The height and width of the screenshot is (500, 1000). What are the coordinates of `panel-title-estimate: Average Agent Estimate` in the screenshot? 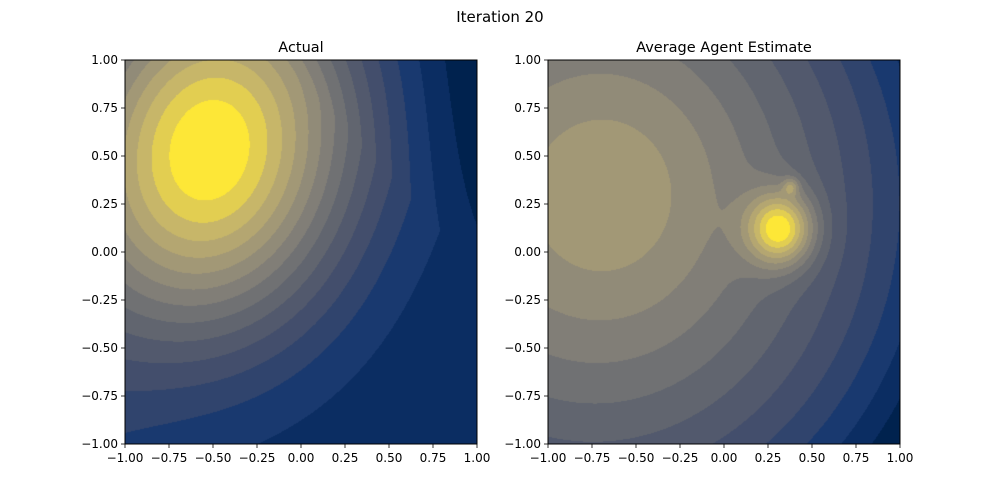 It's located at (724, 48).